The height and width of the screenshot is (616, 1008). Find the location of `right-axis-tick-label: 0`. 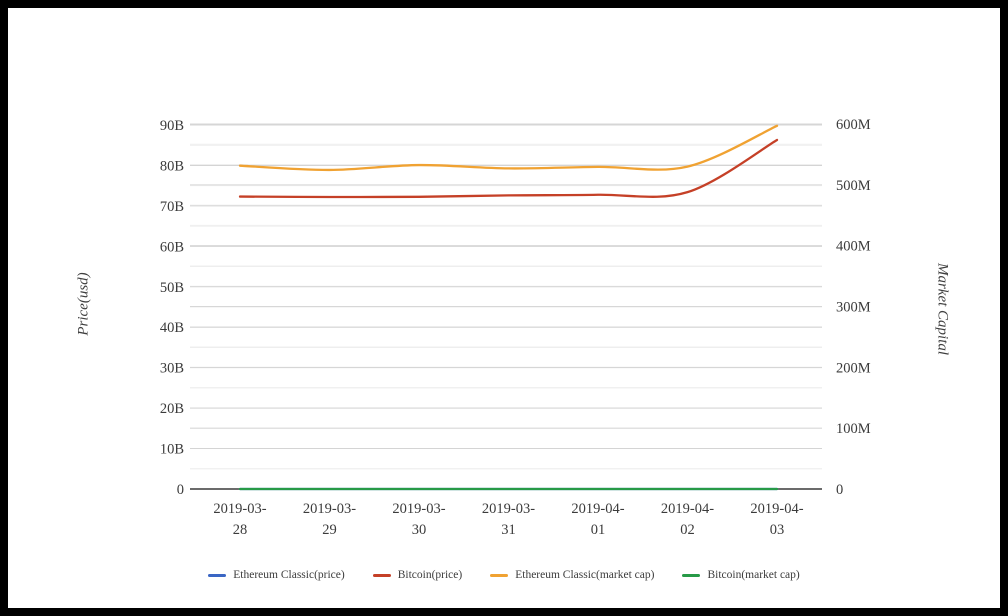

right-axis-tick-label: 0 is located at coordinates (839, 490).